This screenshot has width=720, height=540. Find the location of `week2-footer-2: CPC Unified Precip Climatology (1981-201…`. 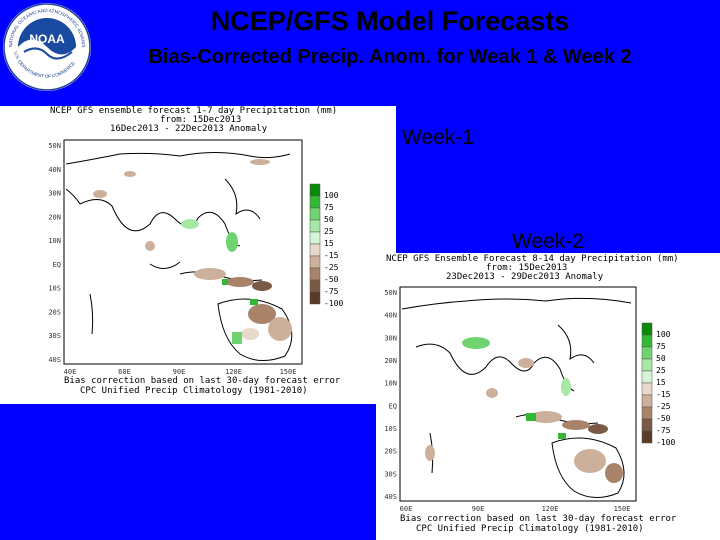

week2-footer-2: CPC Unified Precip Climatology (1981-201… is located at coordinates (530, 529).